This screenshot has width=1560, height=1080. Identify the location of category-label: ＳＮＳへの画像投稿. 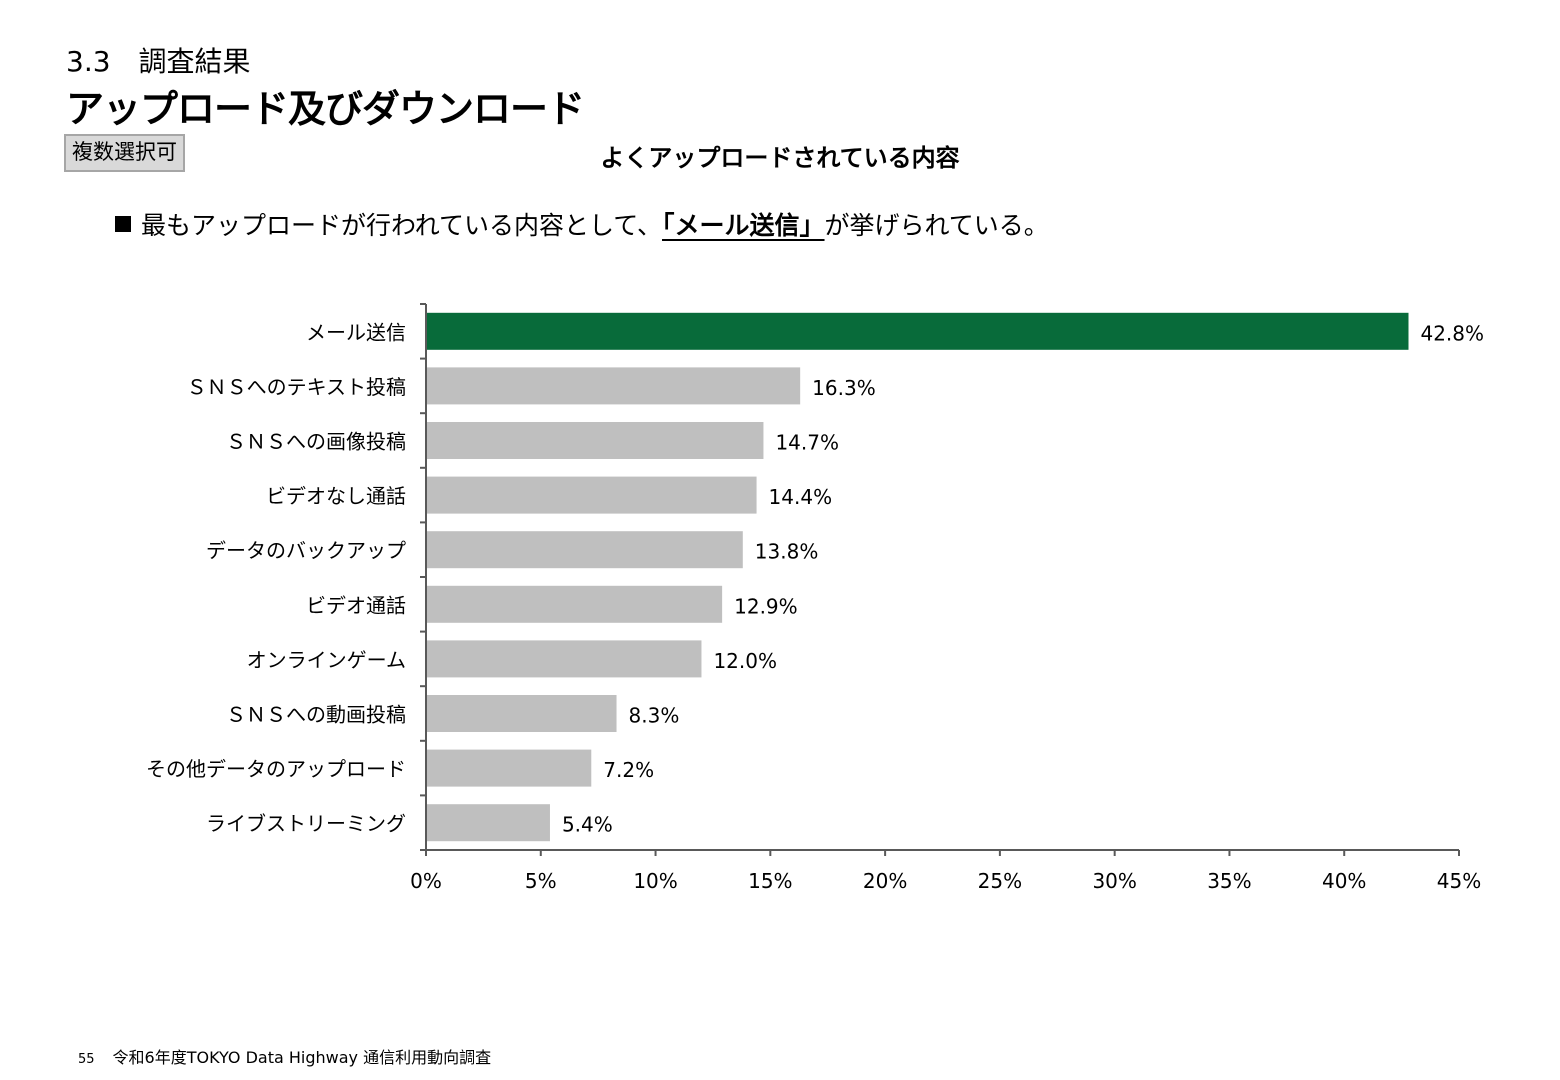
(316, 442).